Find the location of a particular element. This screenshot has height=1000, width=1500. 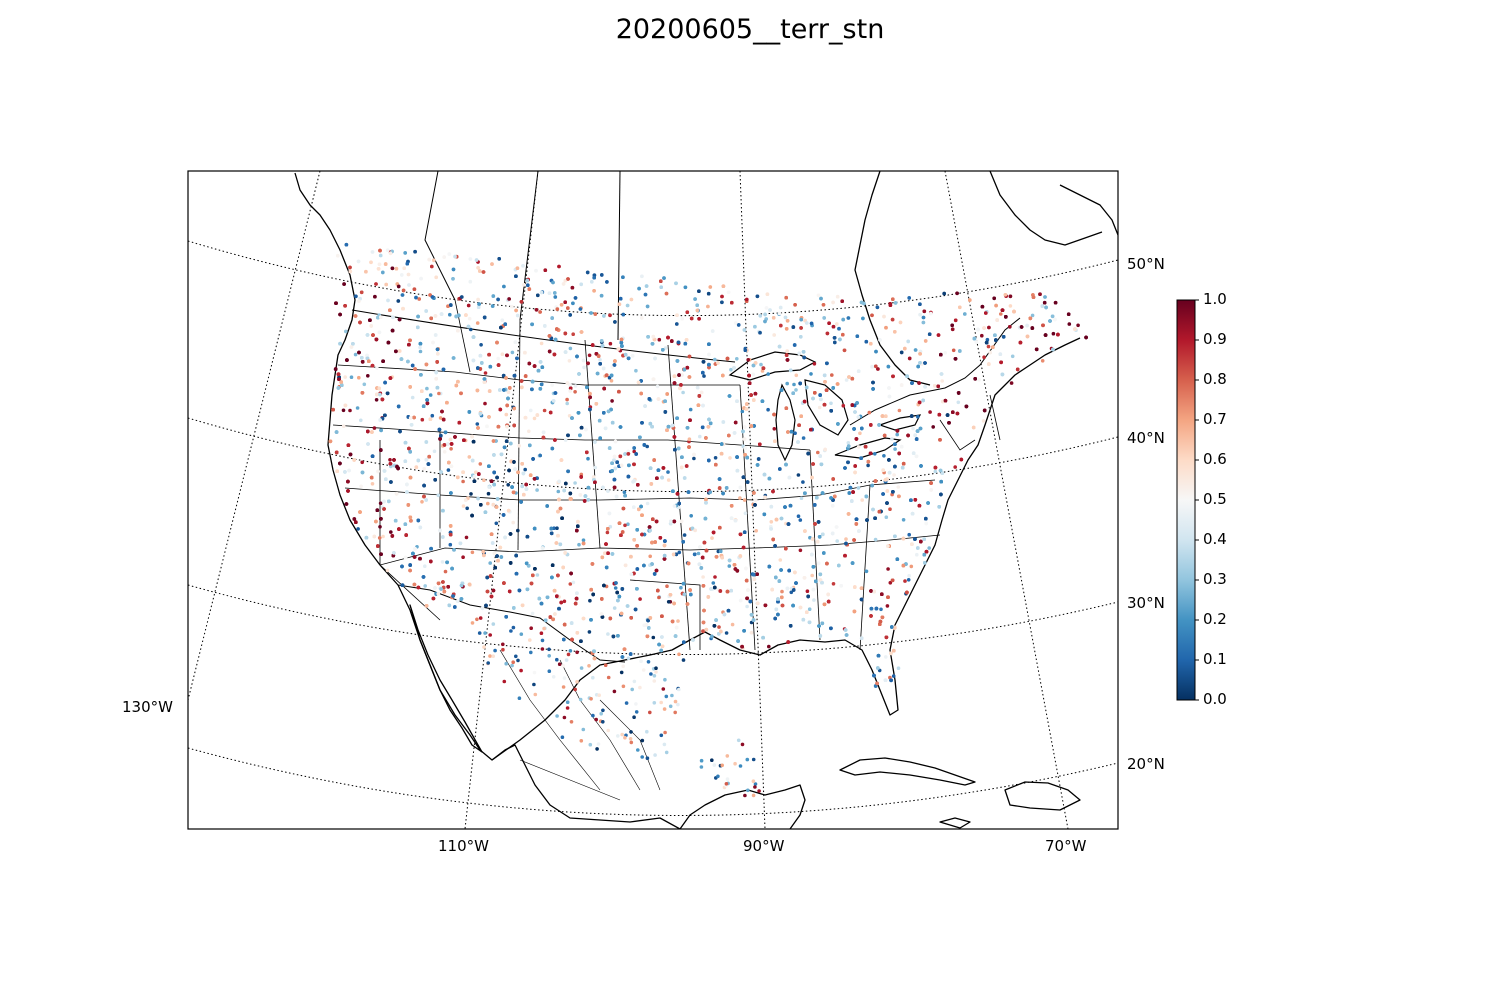

lake-erie is located at coordinates (868, 448).